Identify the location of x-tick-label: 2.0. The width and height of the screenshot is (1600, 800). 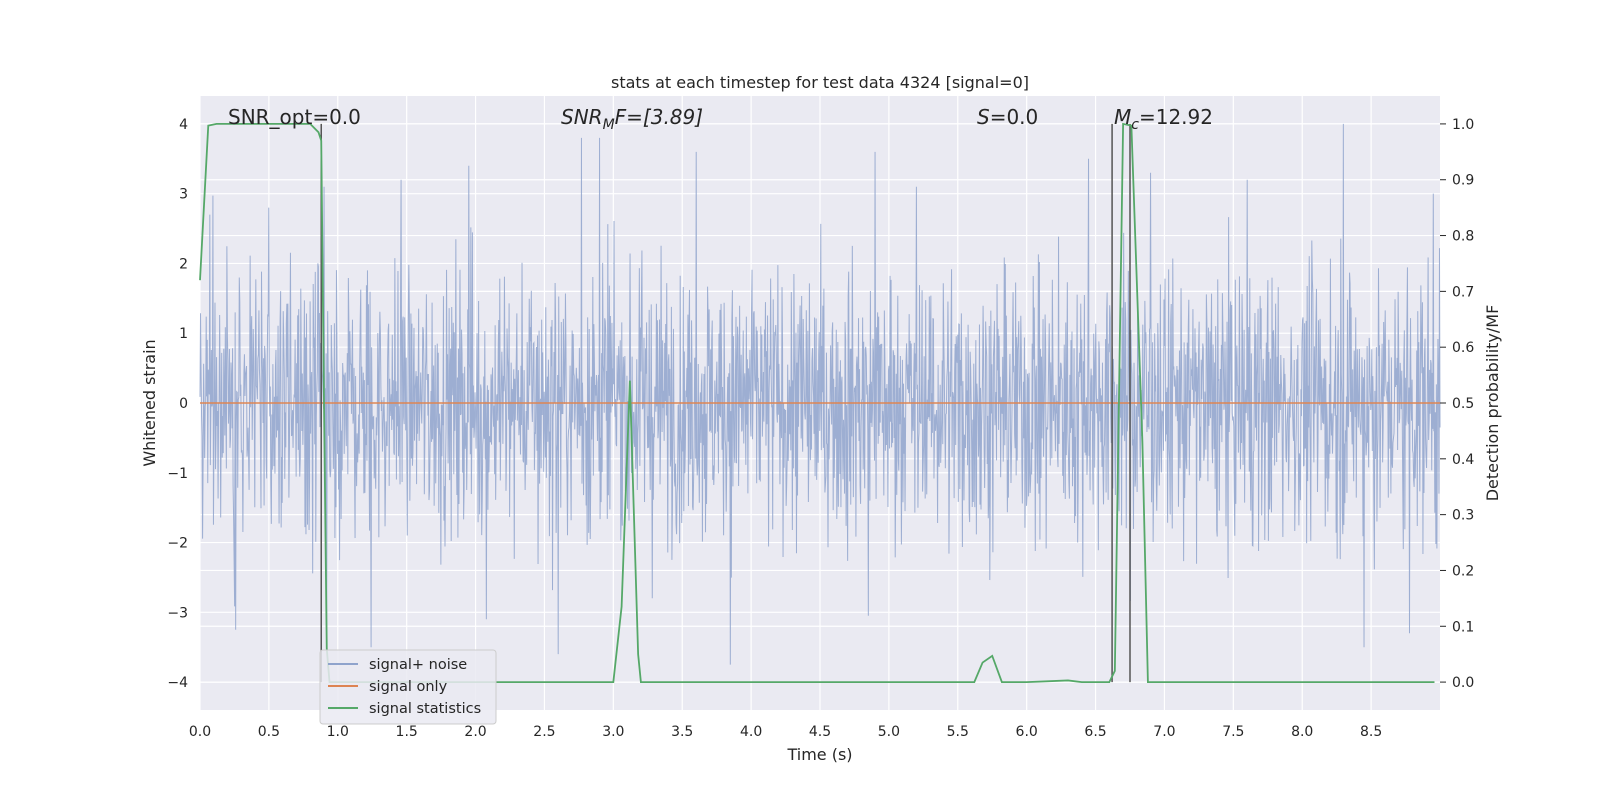
(475, 732).